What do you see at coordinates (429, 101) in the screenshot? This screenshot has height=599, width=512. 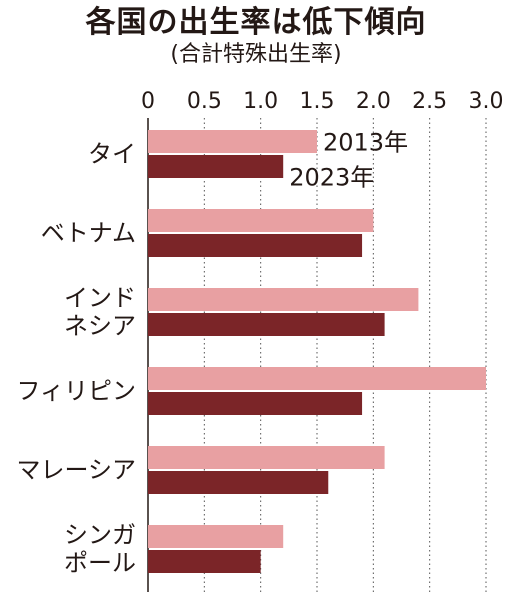 I see `x-tick-label: 2.5` at bounding box center [429, 101].